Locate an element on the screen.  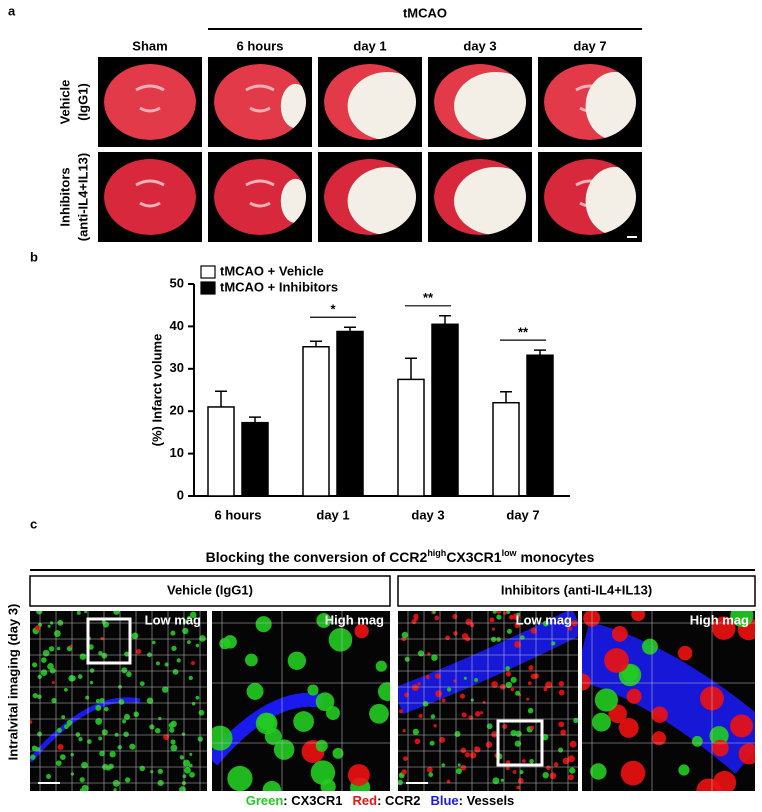
brain-tissue is located at coordinates (150, 102).